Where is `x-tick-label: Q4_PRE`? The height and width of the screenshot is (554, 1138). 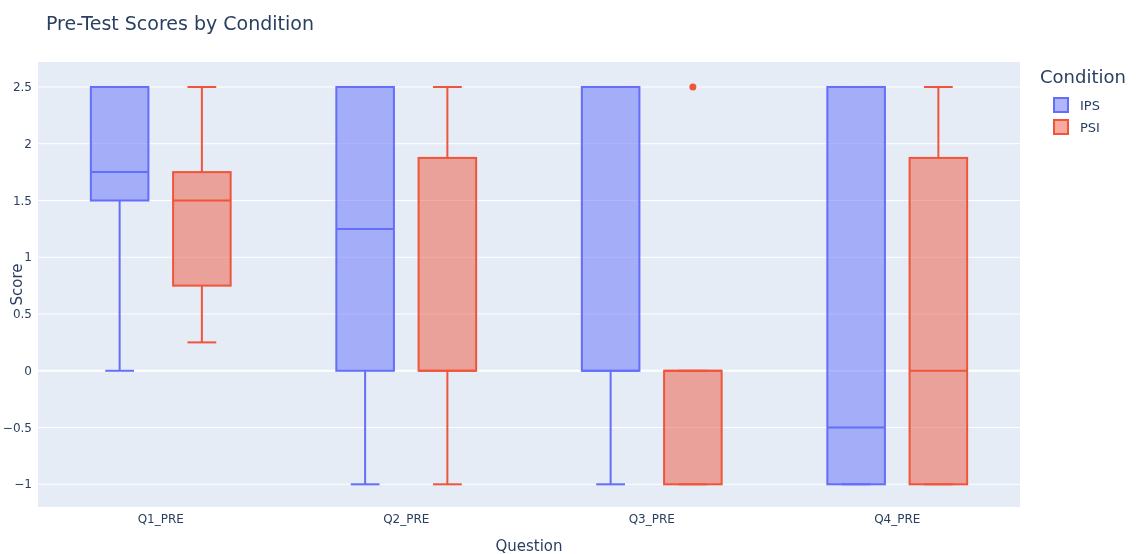
x-tick-label: Q4_PRE is located at coordinates (897, 519).